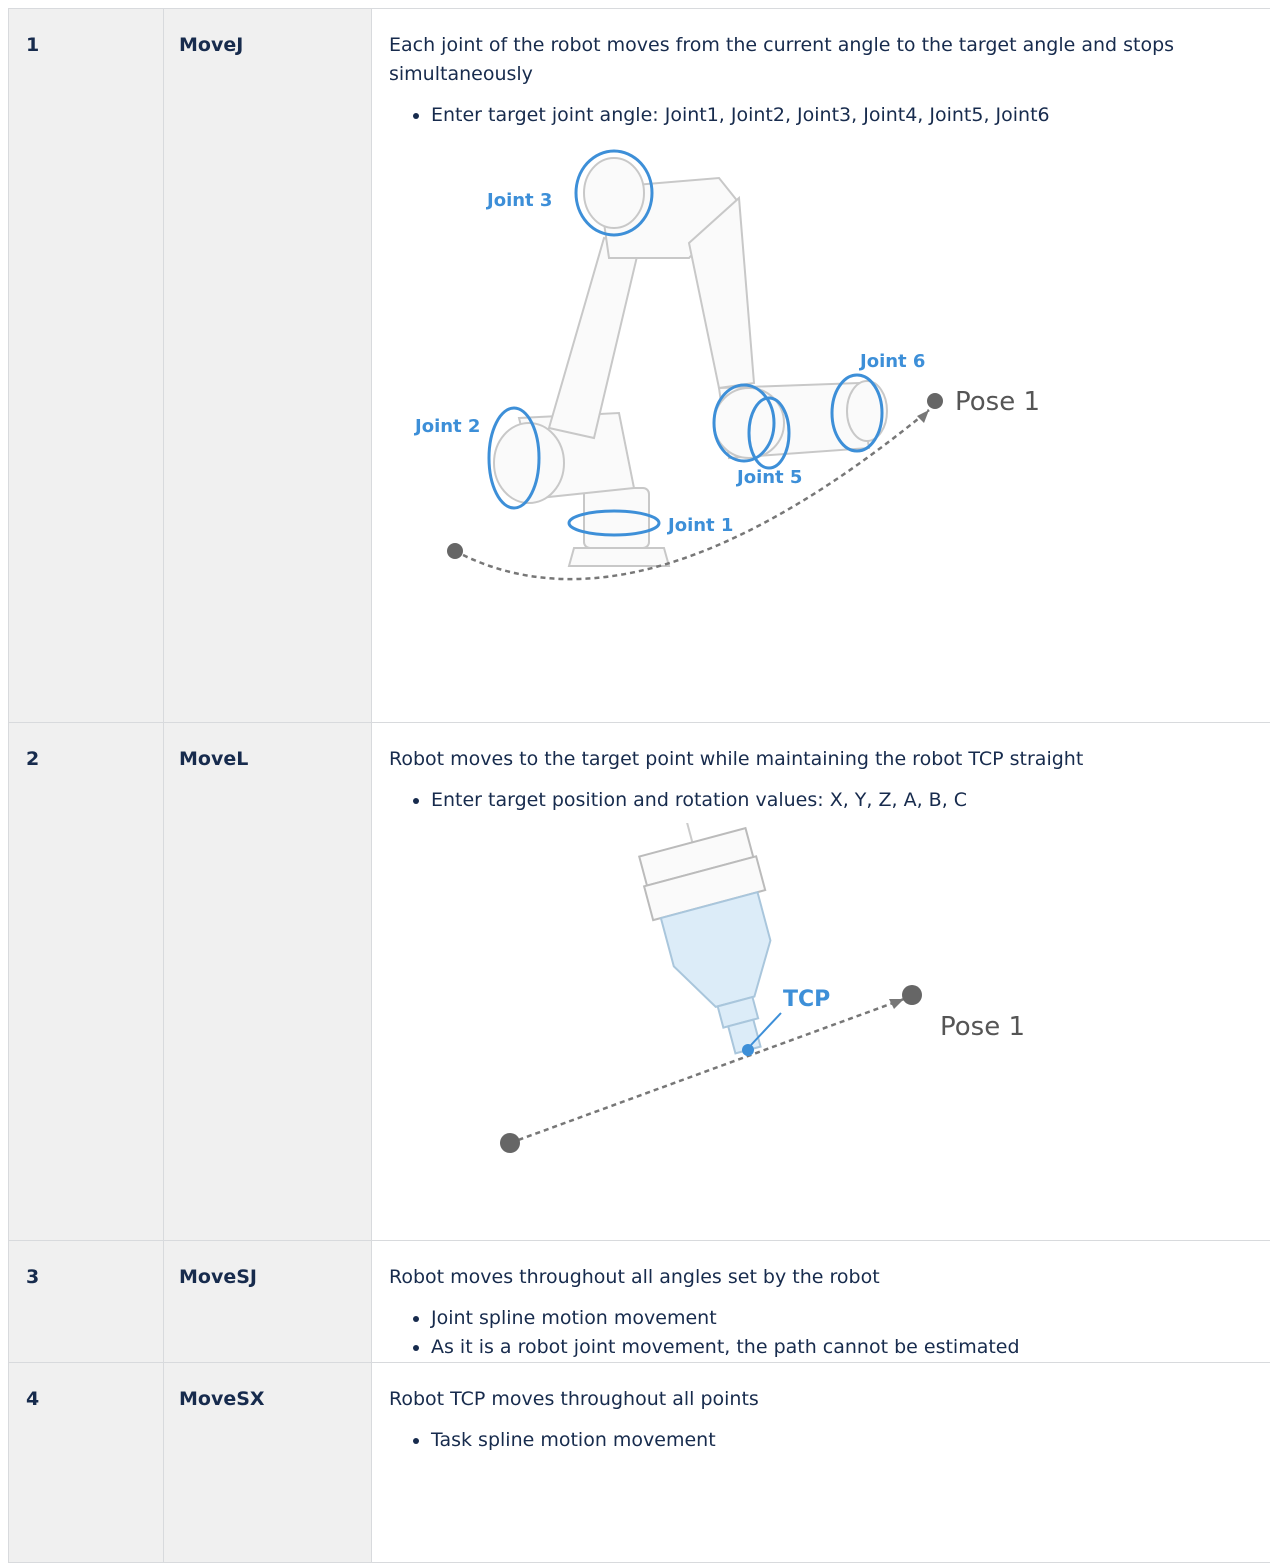 The height and width of the screenshot is (1563, 1270). Describe the element at coordinates (268, 1302) in the screenshot. I see `command-name: MoveSJ` at that location.